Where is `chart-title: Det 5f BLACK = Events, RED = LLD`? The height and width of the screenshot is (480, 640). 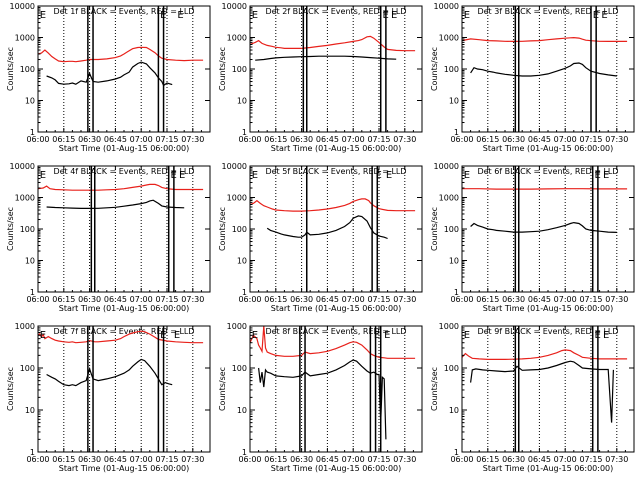 chart-title: Det 5f BLACK = Events, RED = LLD is located at coordinates (335, 171).